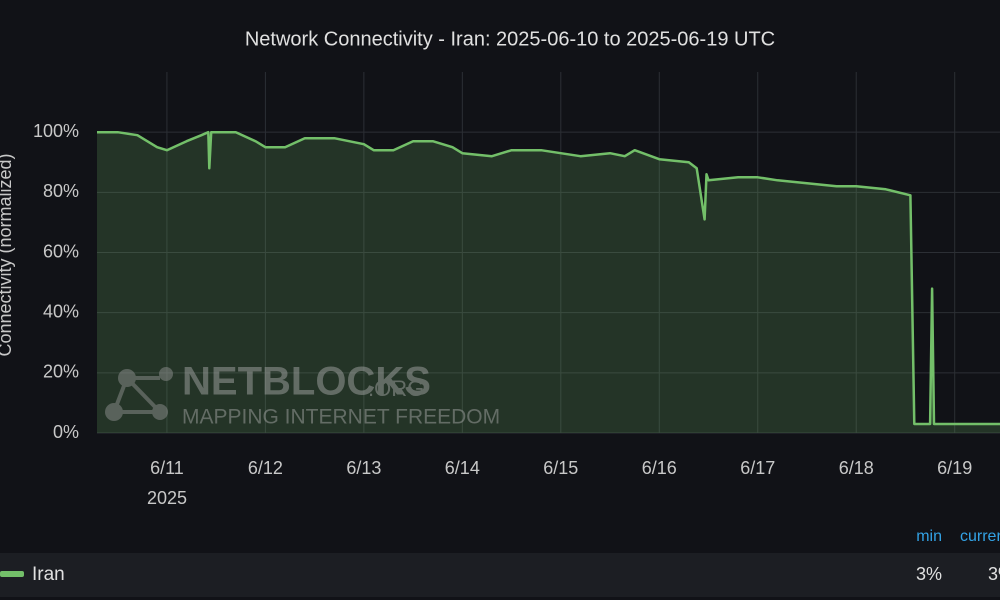 The width and height of the screenshot is (1000, 600). What do you see at coordinates (306, 382) in the screenshot?
I see `watermark-brand: NETBLOCKS` at bounding box center [306, 382].